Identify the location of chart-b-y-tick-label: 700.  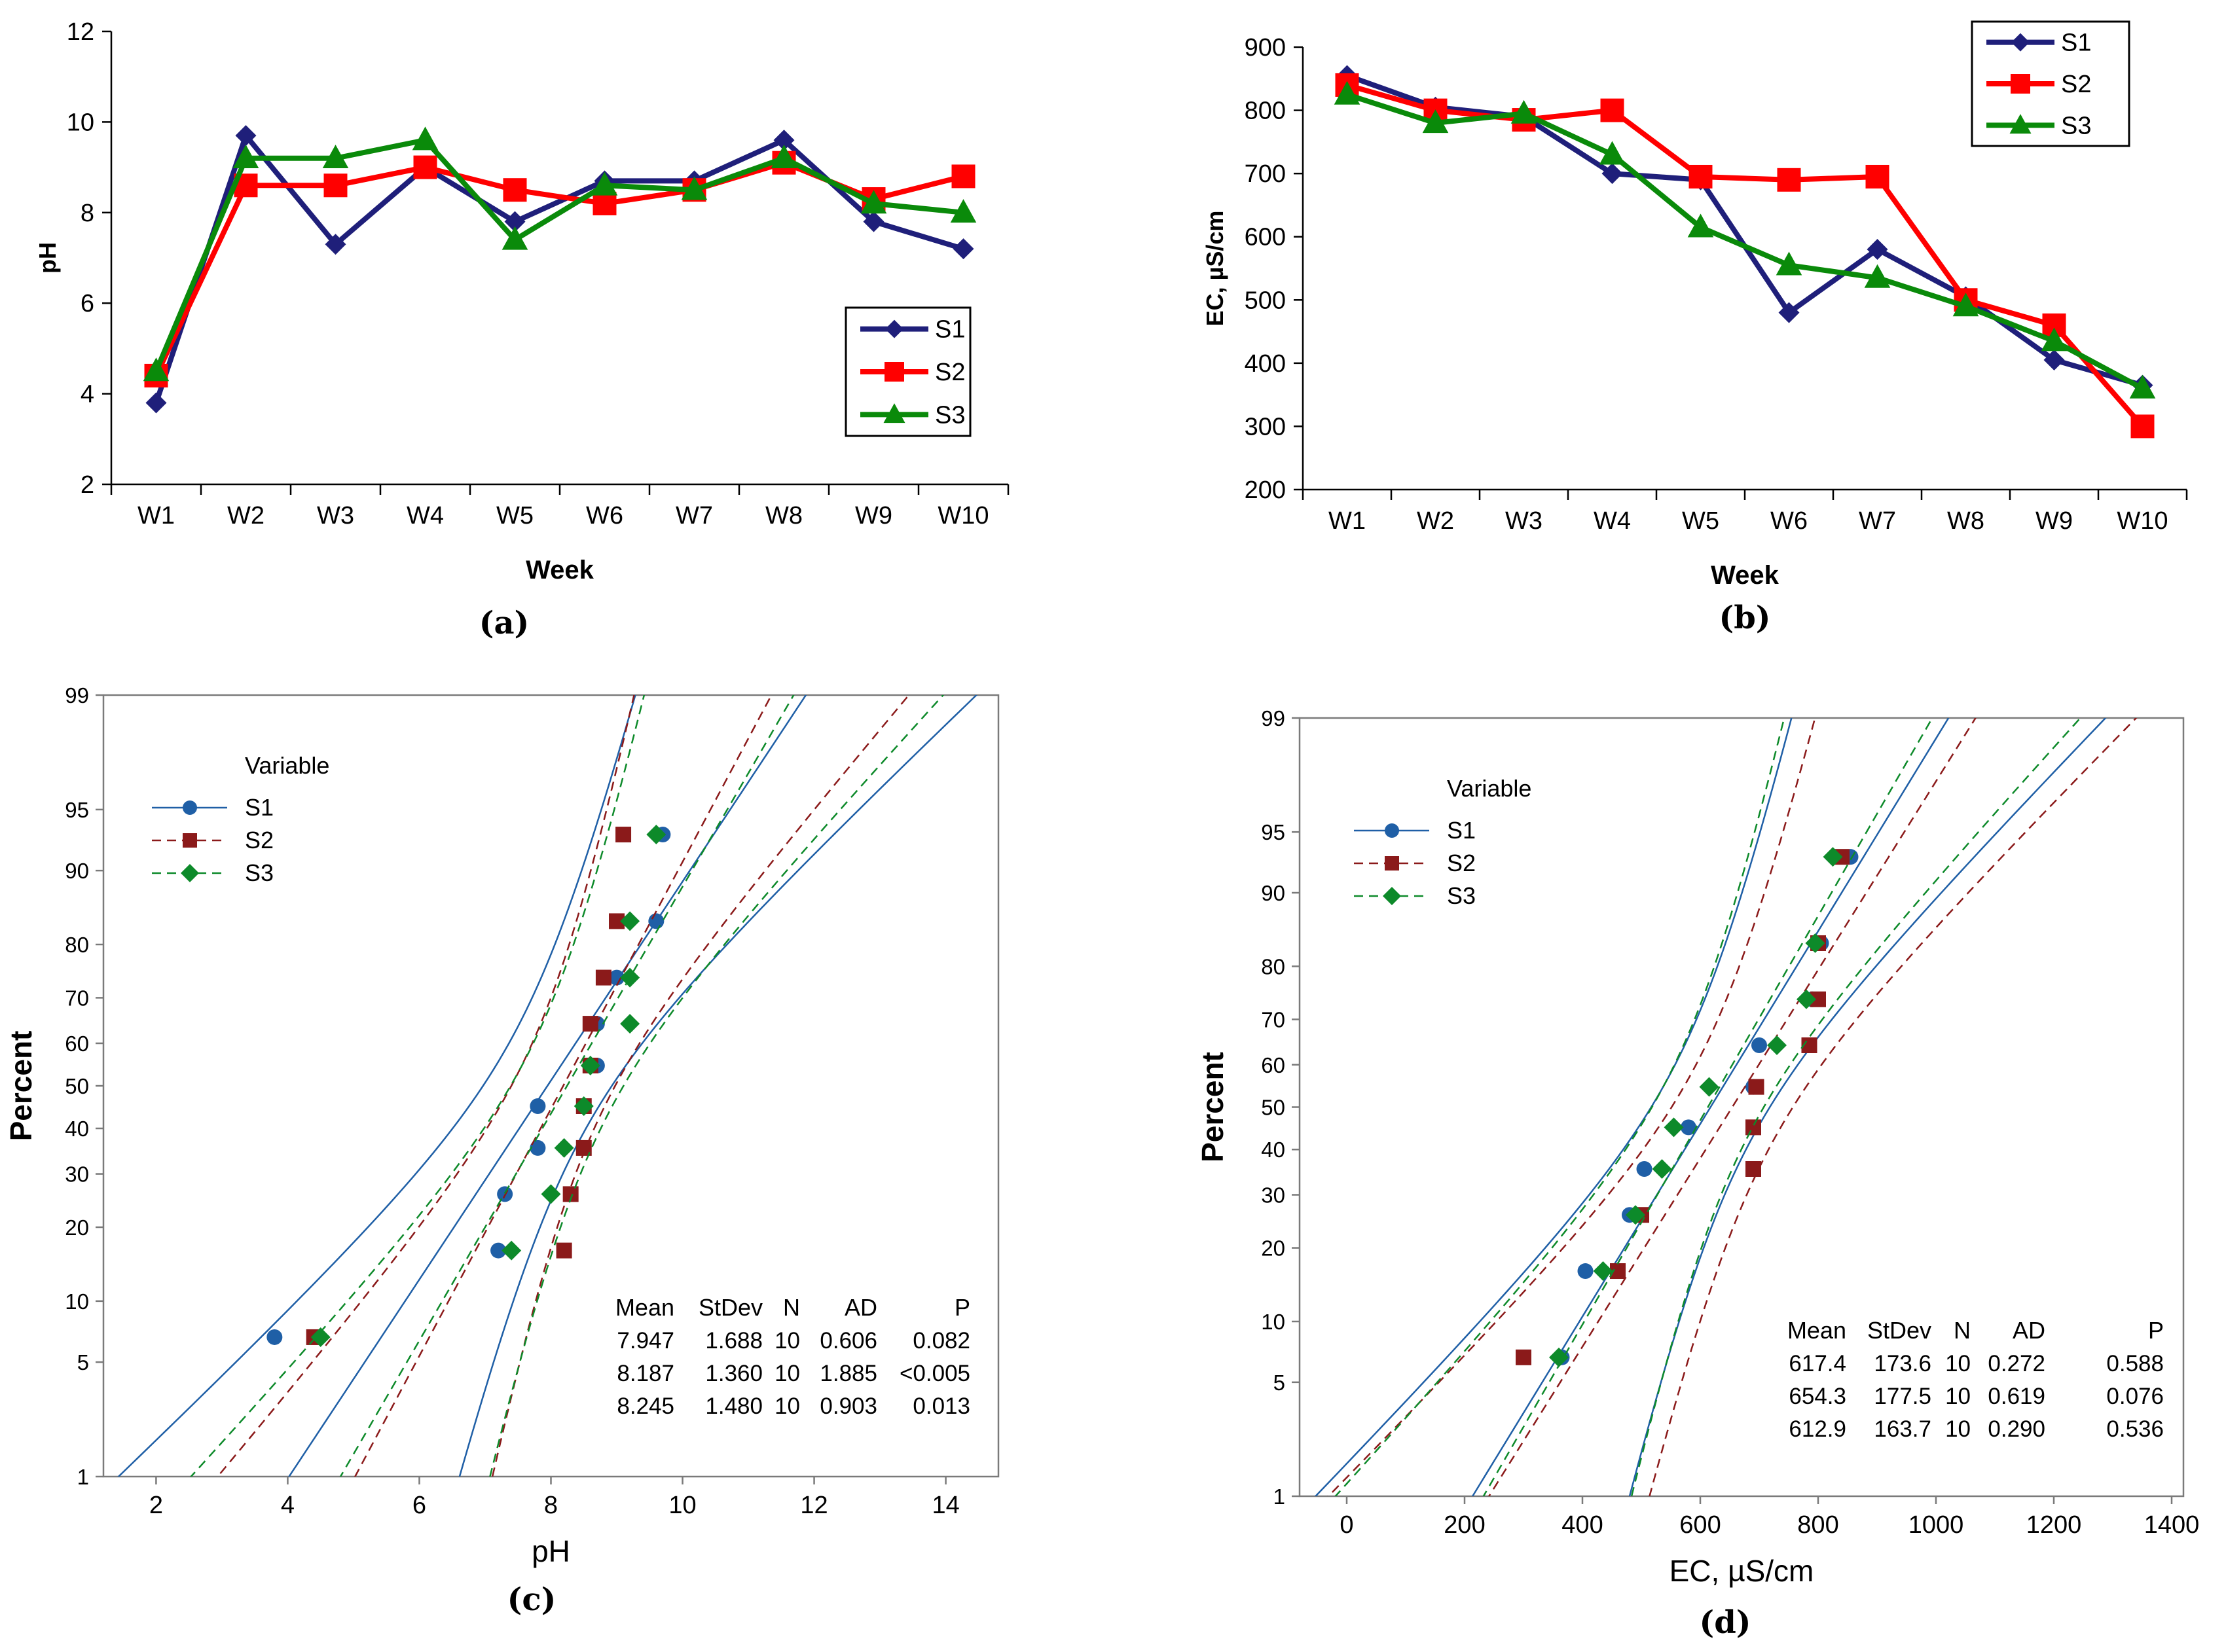
(1265, 174).